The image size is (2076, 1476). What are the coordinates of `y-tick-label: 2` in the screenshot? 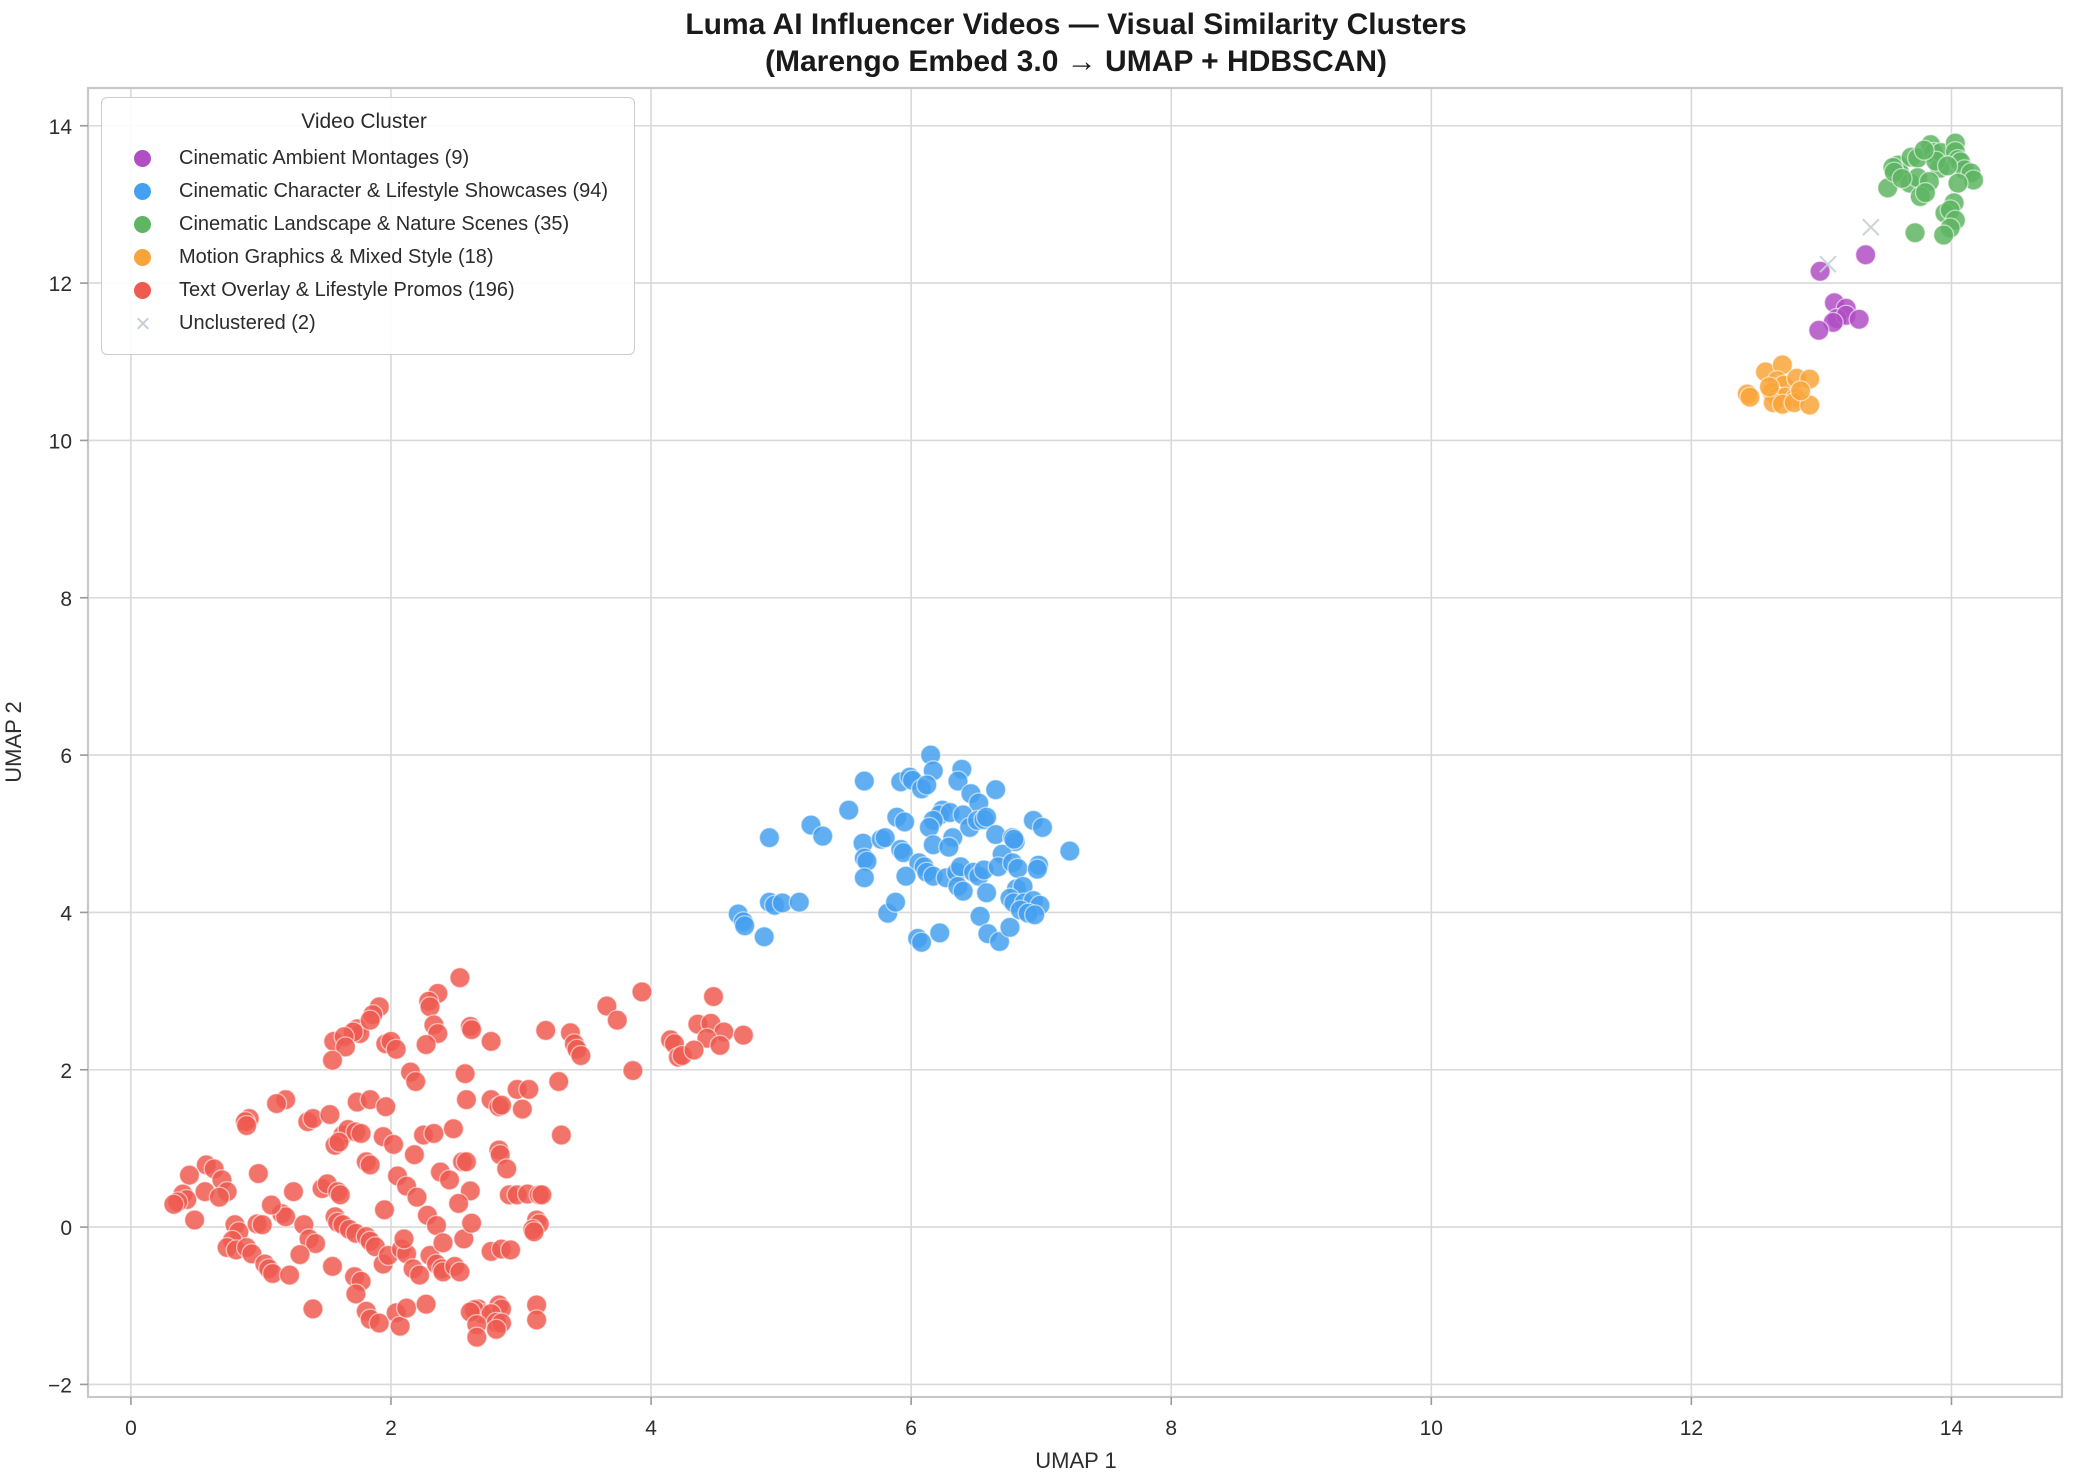 It's located at (66, 1071).